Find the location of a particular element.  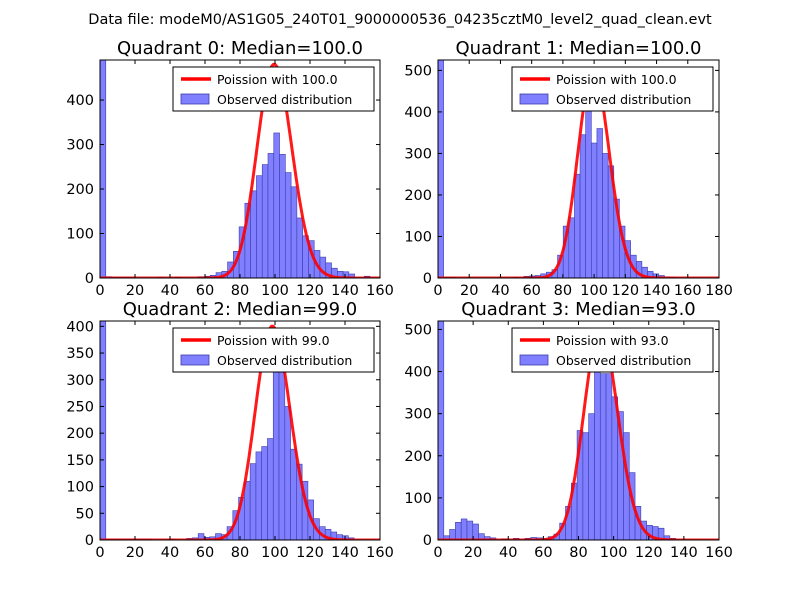

y-tick-label: 50 is located at coordinates (85, 514).